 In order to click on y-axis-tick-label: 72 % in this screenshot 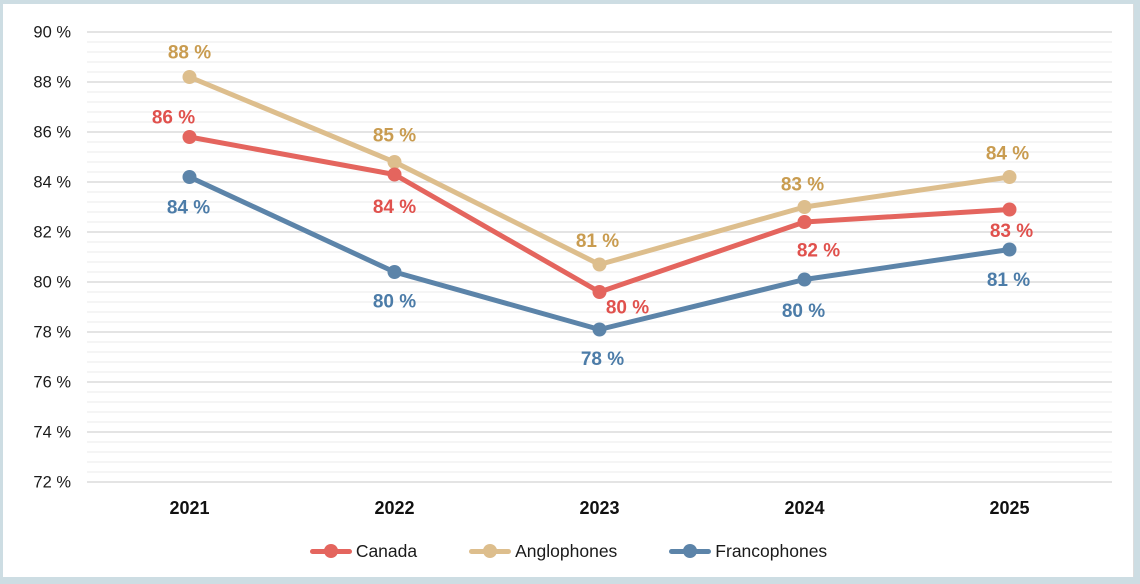, I will do `click(52, 483)`.